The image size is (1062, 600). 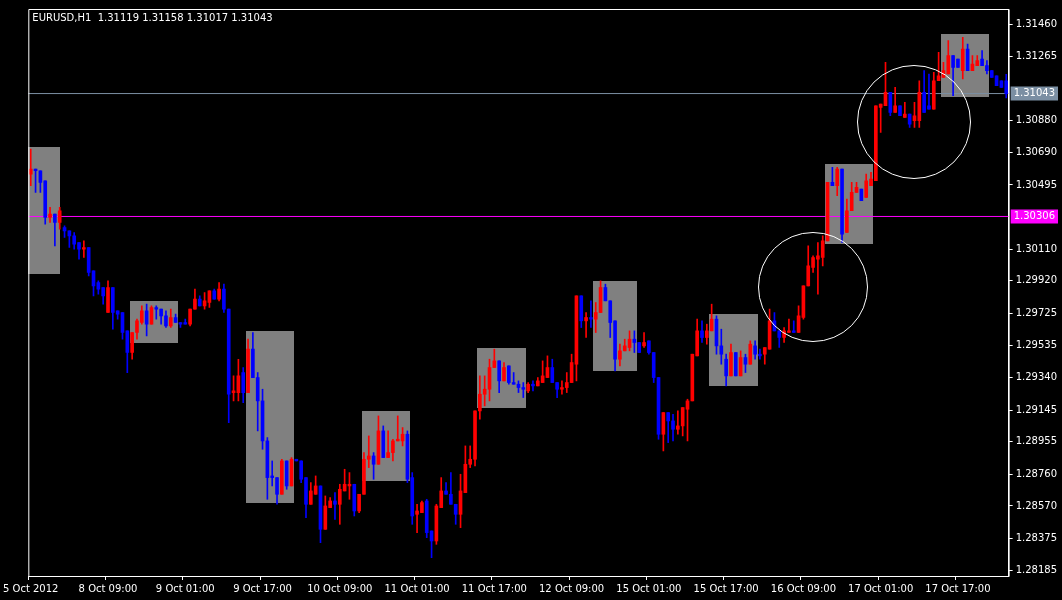 I want to click on x-tick-label: 8 Oct 09:00, so click(x=108, y=588).